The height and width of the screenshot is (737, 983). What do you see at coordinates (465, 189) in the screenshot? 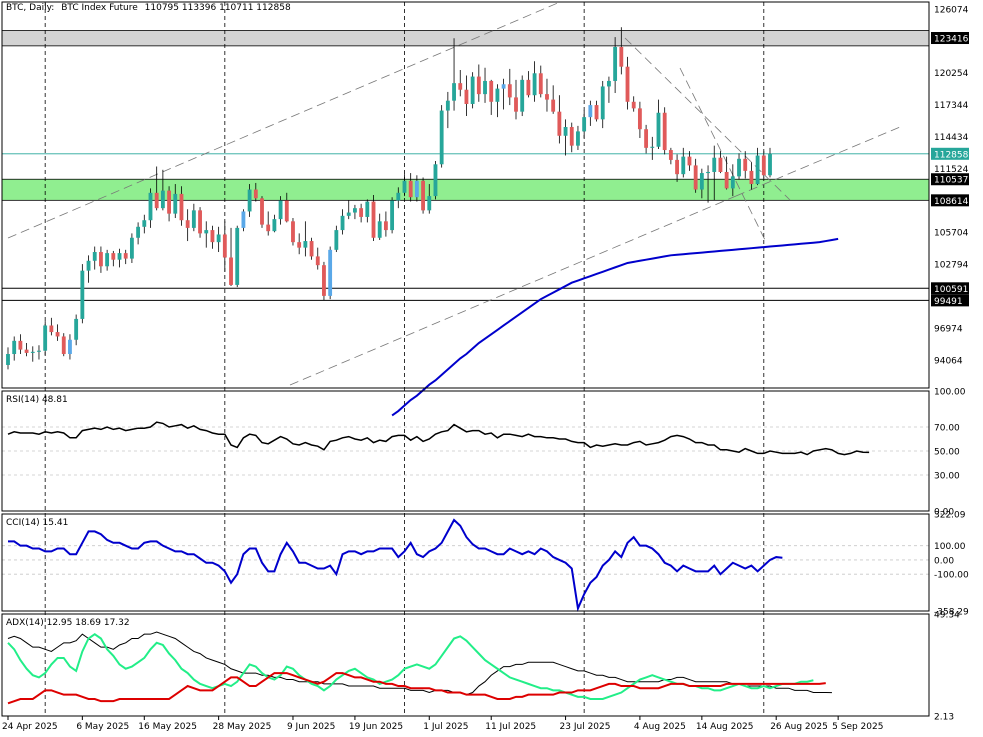
I see `green-zone` at bounding box center [465, 189].